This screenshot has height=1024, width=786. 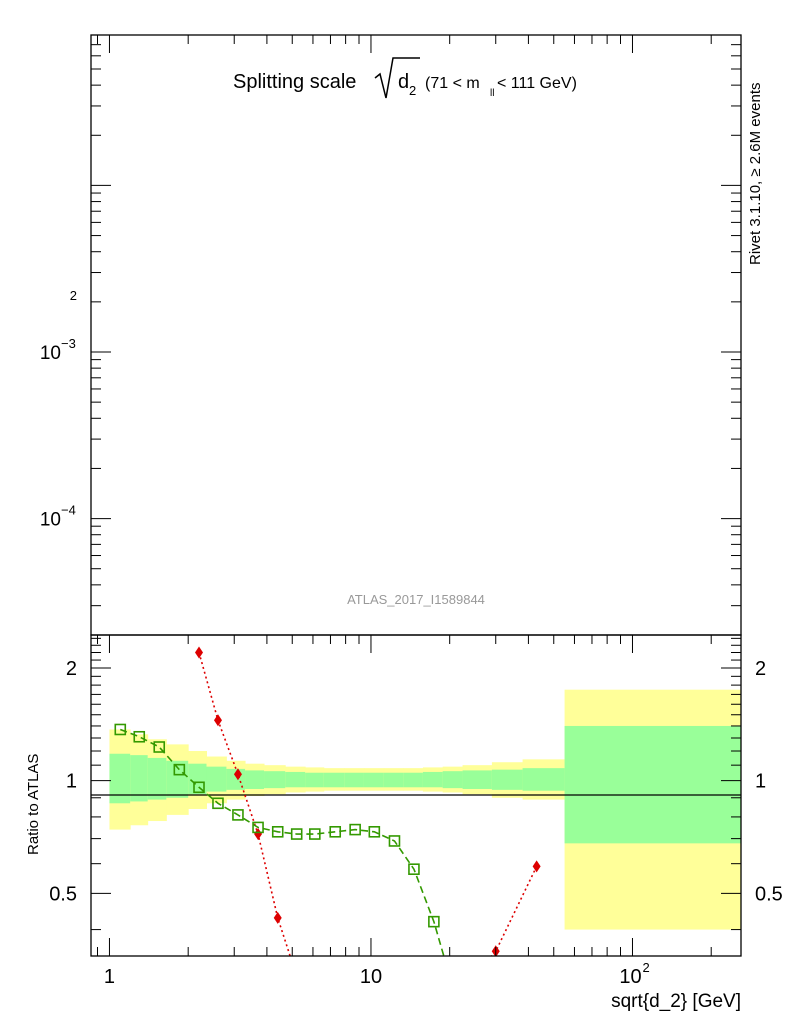 What do you see at coordinates (760, 669) in the screenshot?
I see `ratio-y-tick-label-right: 2` at bounding box center [760, 669].